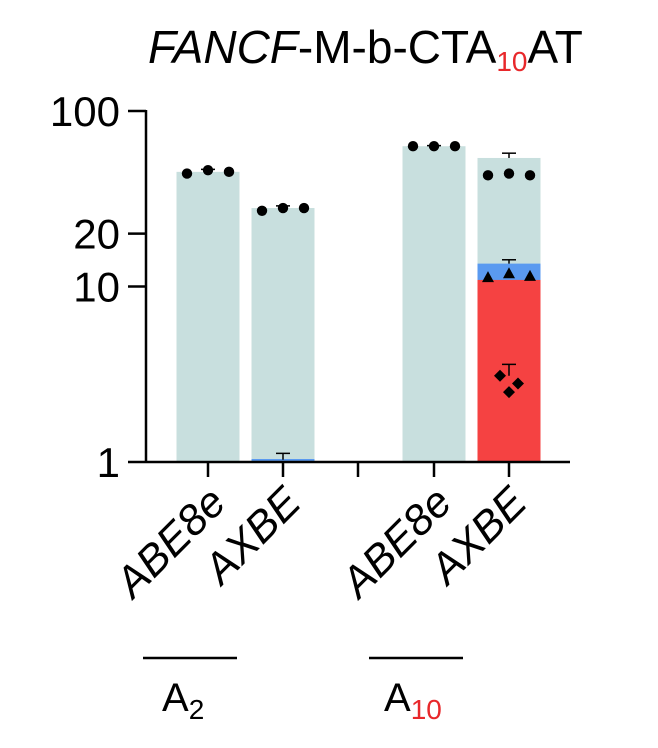 The image size is (658, 748). Describe the element at coordinates (223, 47) in the screenshot. I see `title-gene: FANCF` at that location.